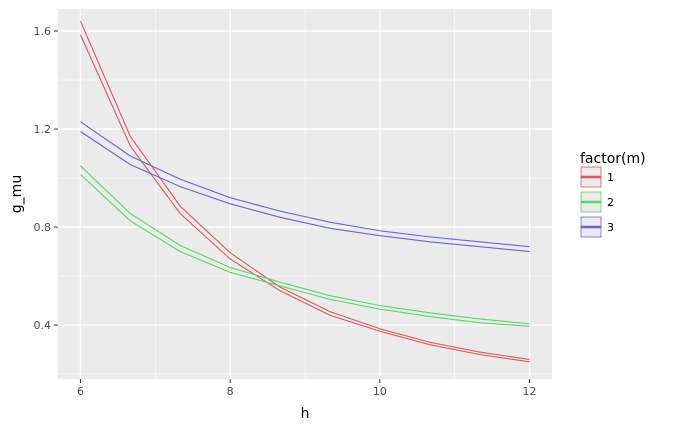 The width and height of the screenshot is (679, 430). Describe the element at coordinates (43, 31) in the screenshot. I see `y-tick-label: 1.6` at that location.